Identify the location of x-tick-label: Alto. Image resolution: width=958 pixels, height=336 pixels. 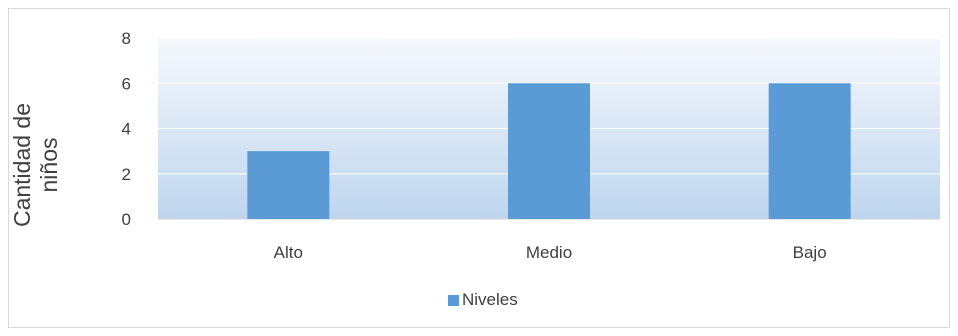
(288, 252).